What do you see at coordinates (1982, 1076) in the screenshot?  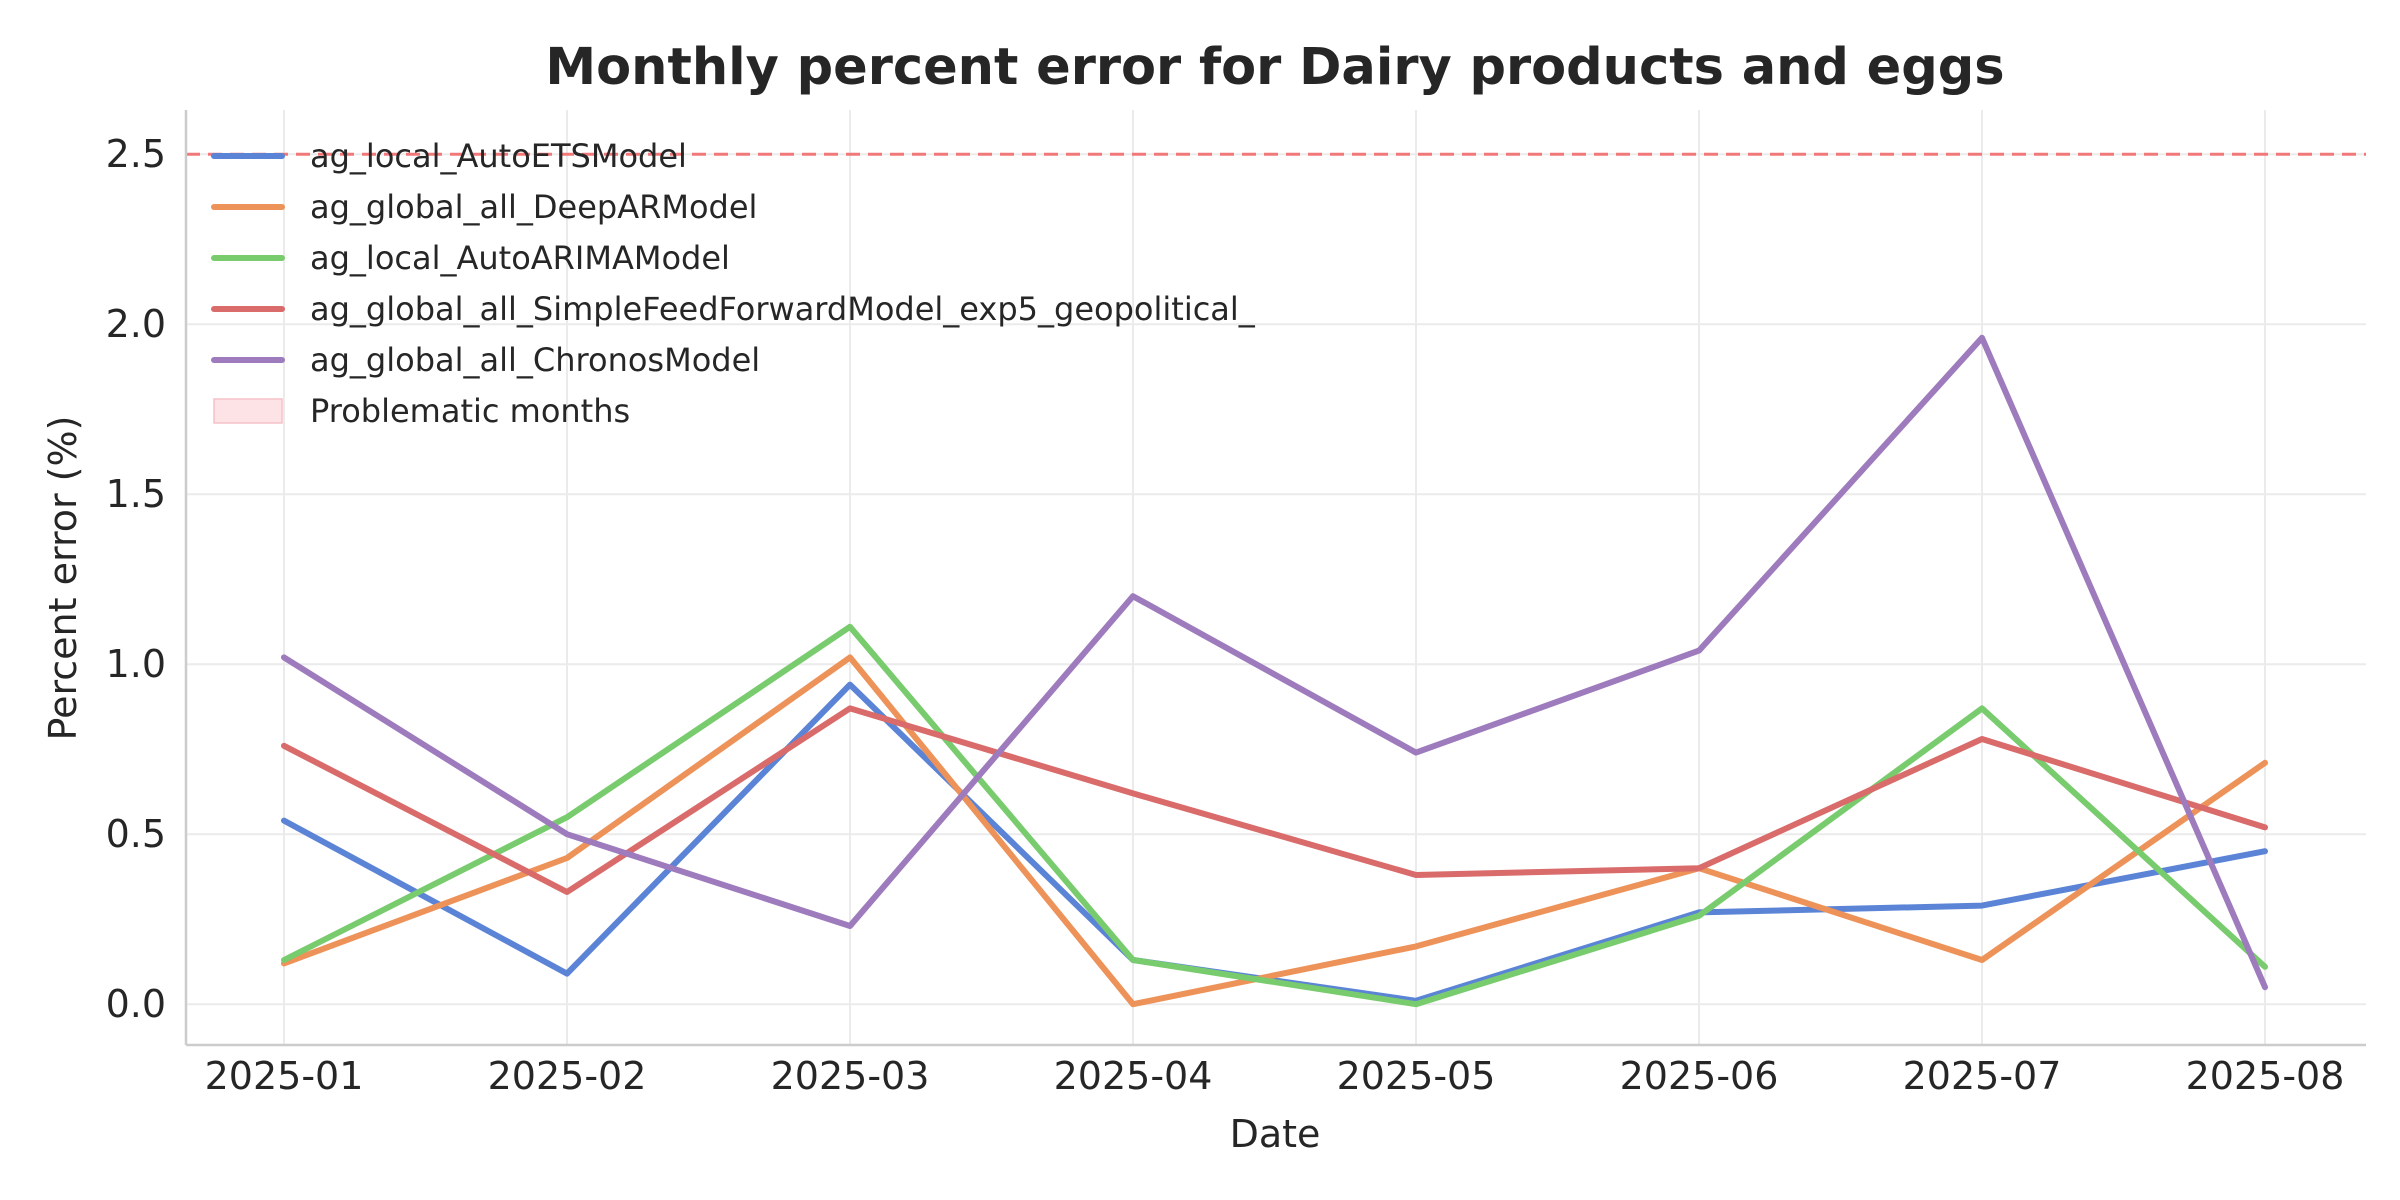 I see `x-tick-label: 2025-07` at bounding box center [1982, 1076].